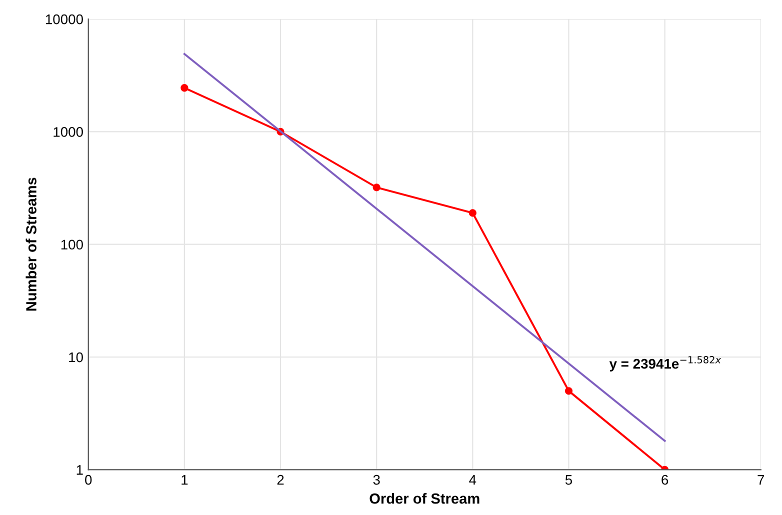 This screenshot has height=515, width=782. I want to click on annotation: y = 23941e$^{−1.582x}$, so click(665, 364).